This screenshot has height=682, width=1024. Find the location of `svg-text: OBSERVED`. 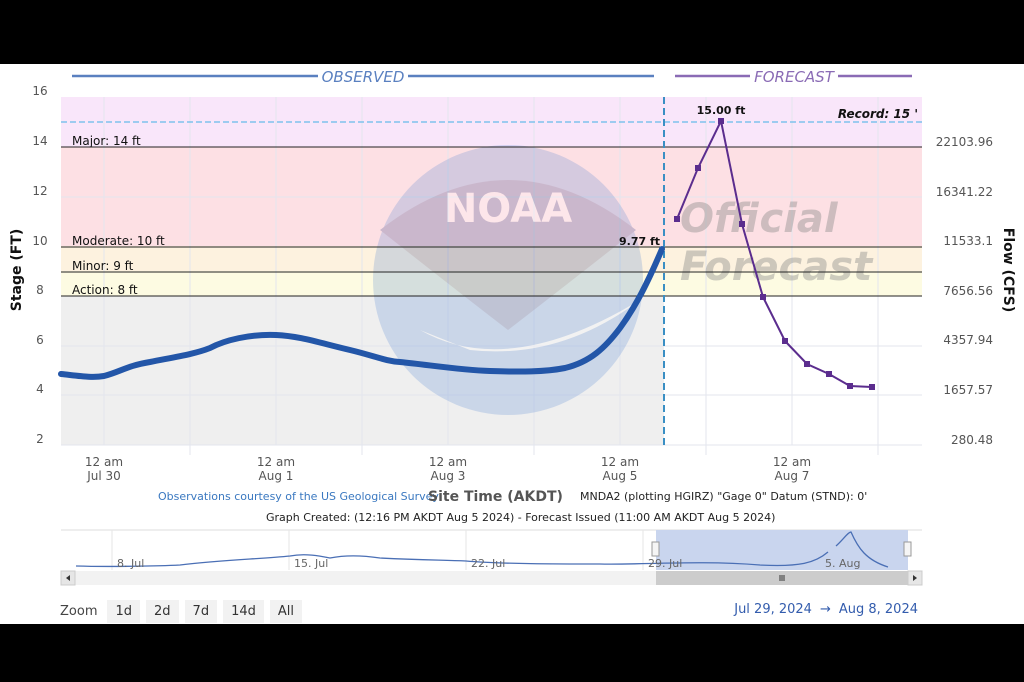

svg-text: OBSERVED is located at coordinates (363, 77).